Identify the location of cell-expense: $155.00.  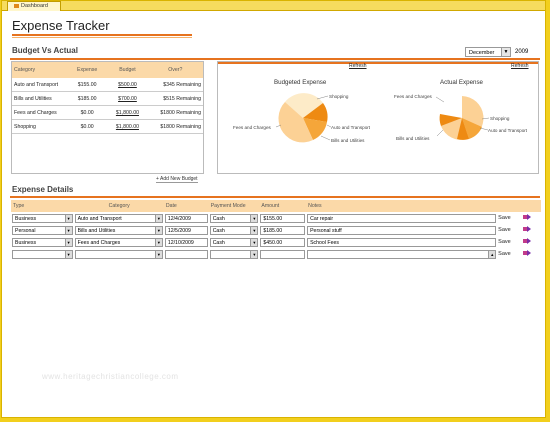
(87, 85).